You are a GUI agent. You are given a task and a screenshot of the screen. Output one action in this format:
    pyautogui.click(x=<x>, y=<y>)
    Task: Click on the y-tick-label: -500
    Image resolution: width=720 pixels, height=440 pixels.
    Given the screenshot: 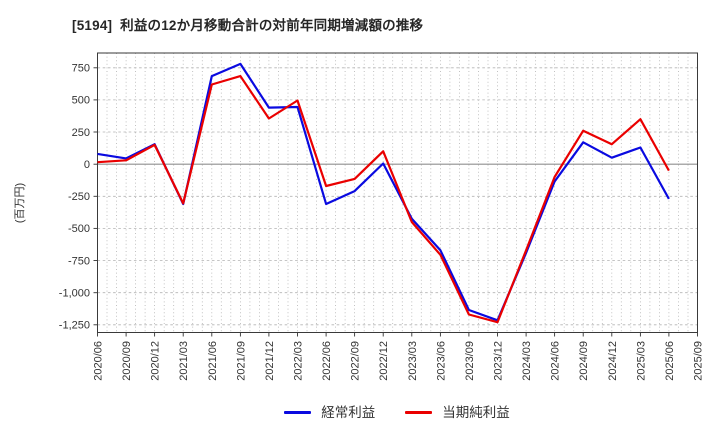 What is the action you would take?
    pyautogui.click(x=79, y=229)
    